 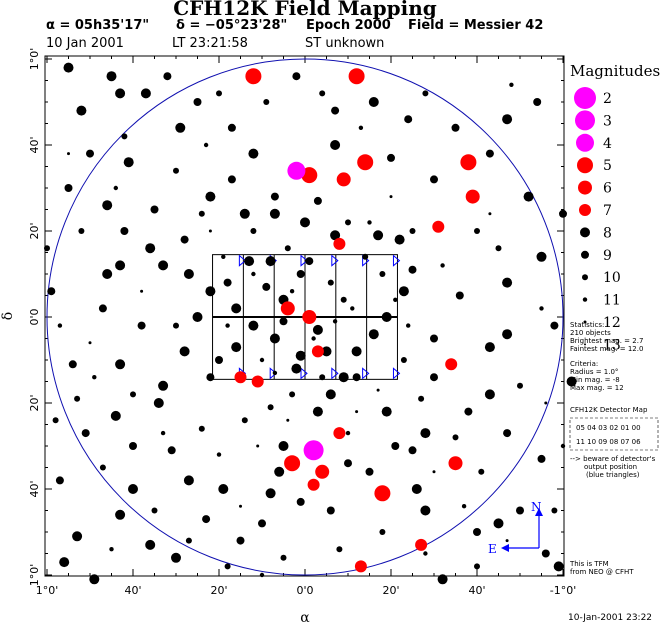 I want to click on compass-north: N, so click(x=536, y=507).